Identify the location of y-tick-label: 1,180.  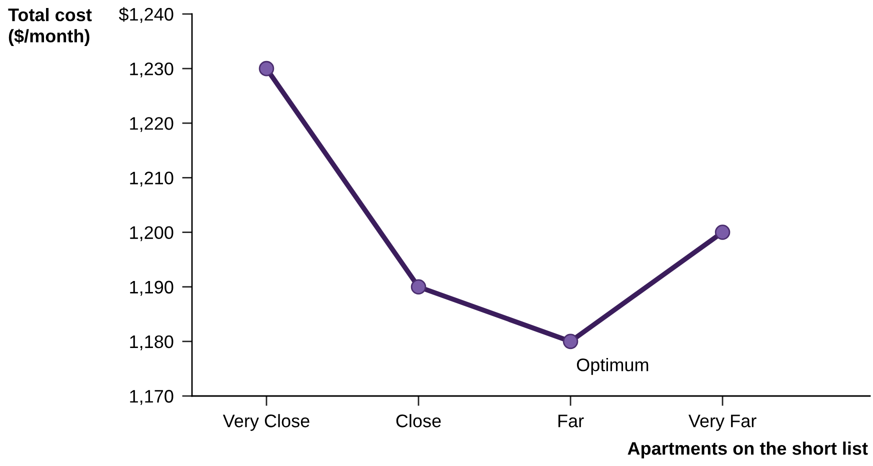
(152, 342).